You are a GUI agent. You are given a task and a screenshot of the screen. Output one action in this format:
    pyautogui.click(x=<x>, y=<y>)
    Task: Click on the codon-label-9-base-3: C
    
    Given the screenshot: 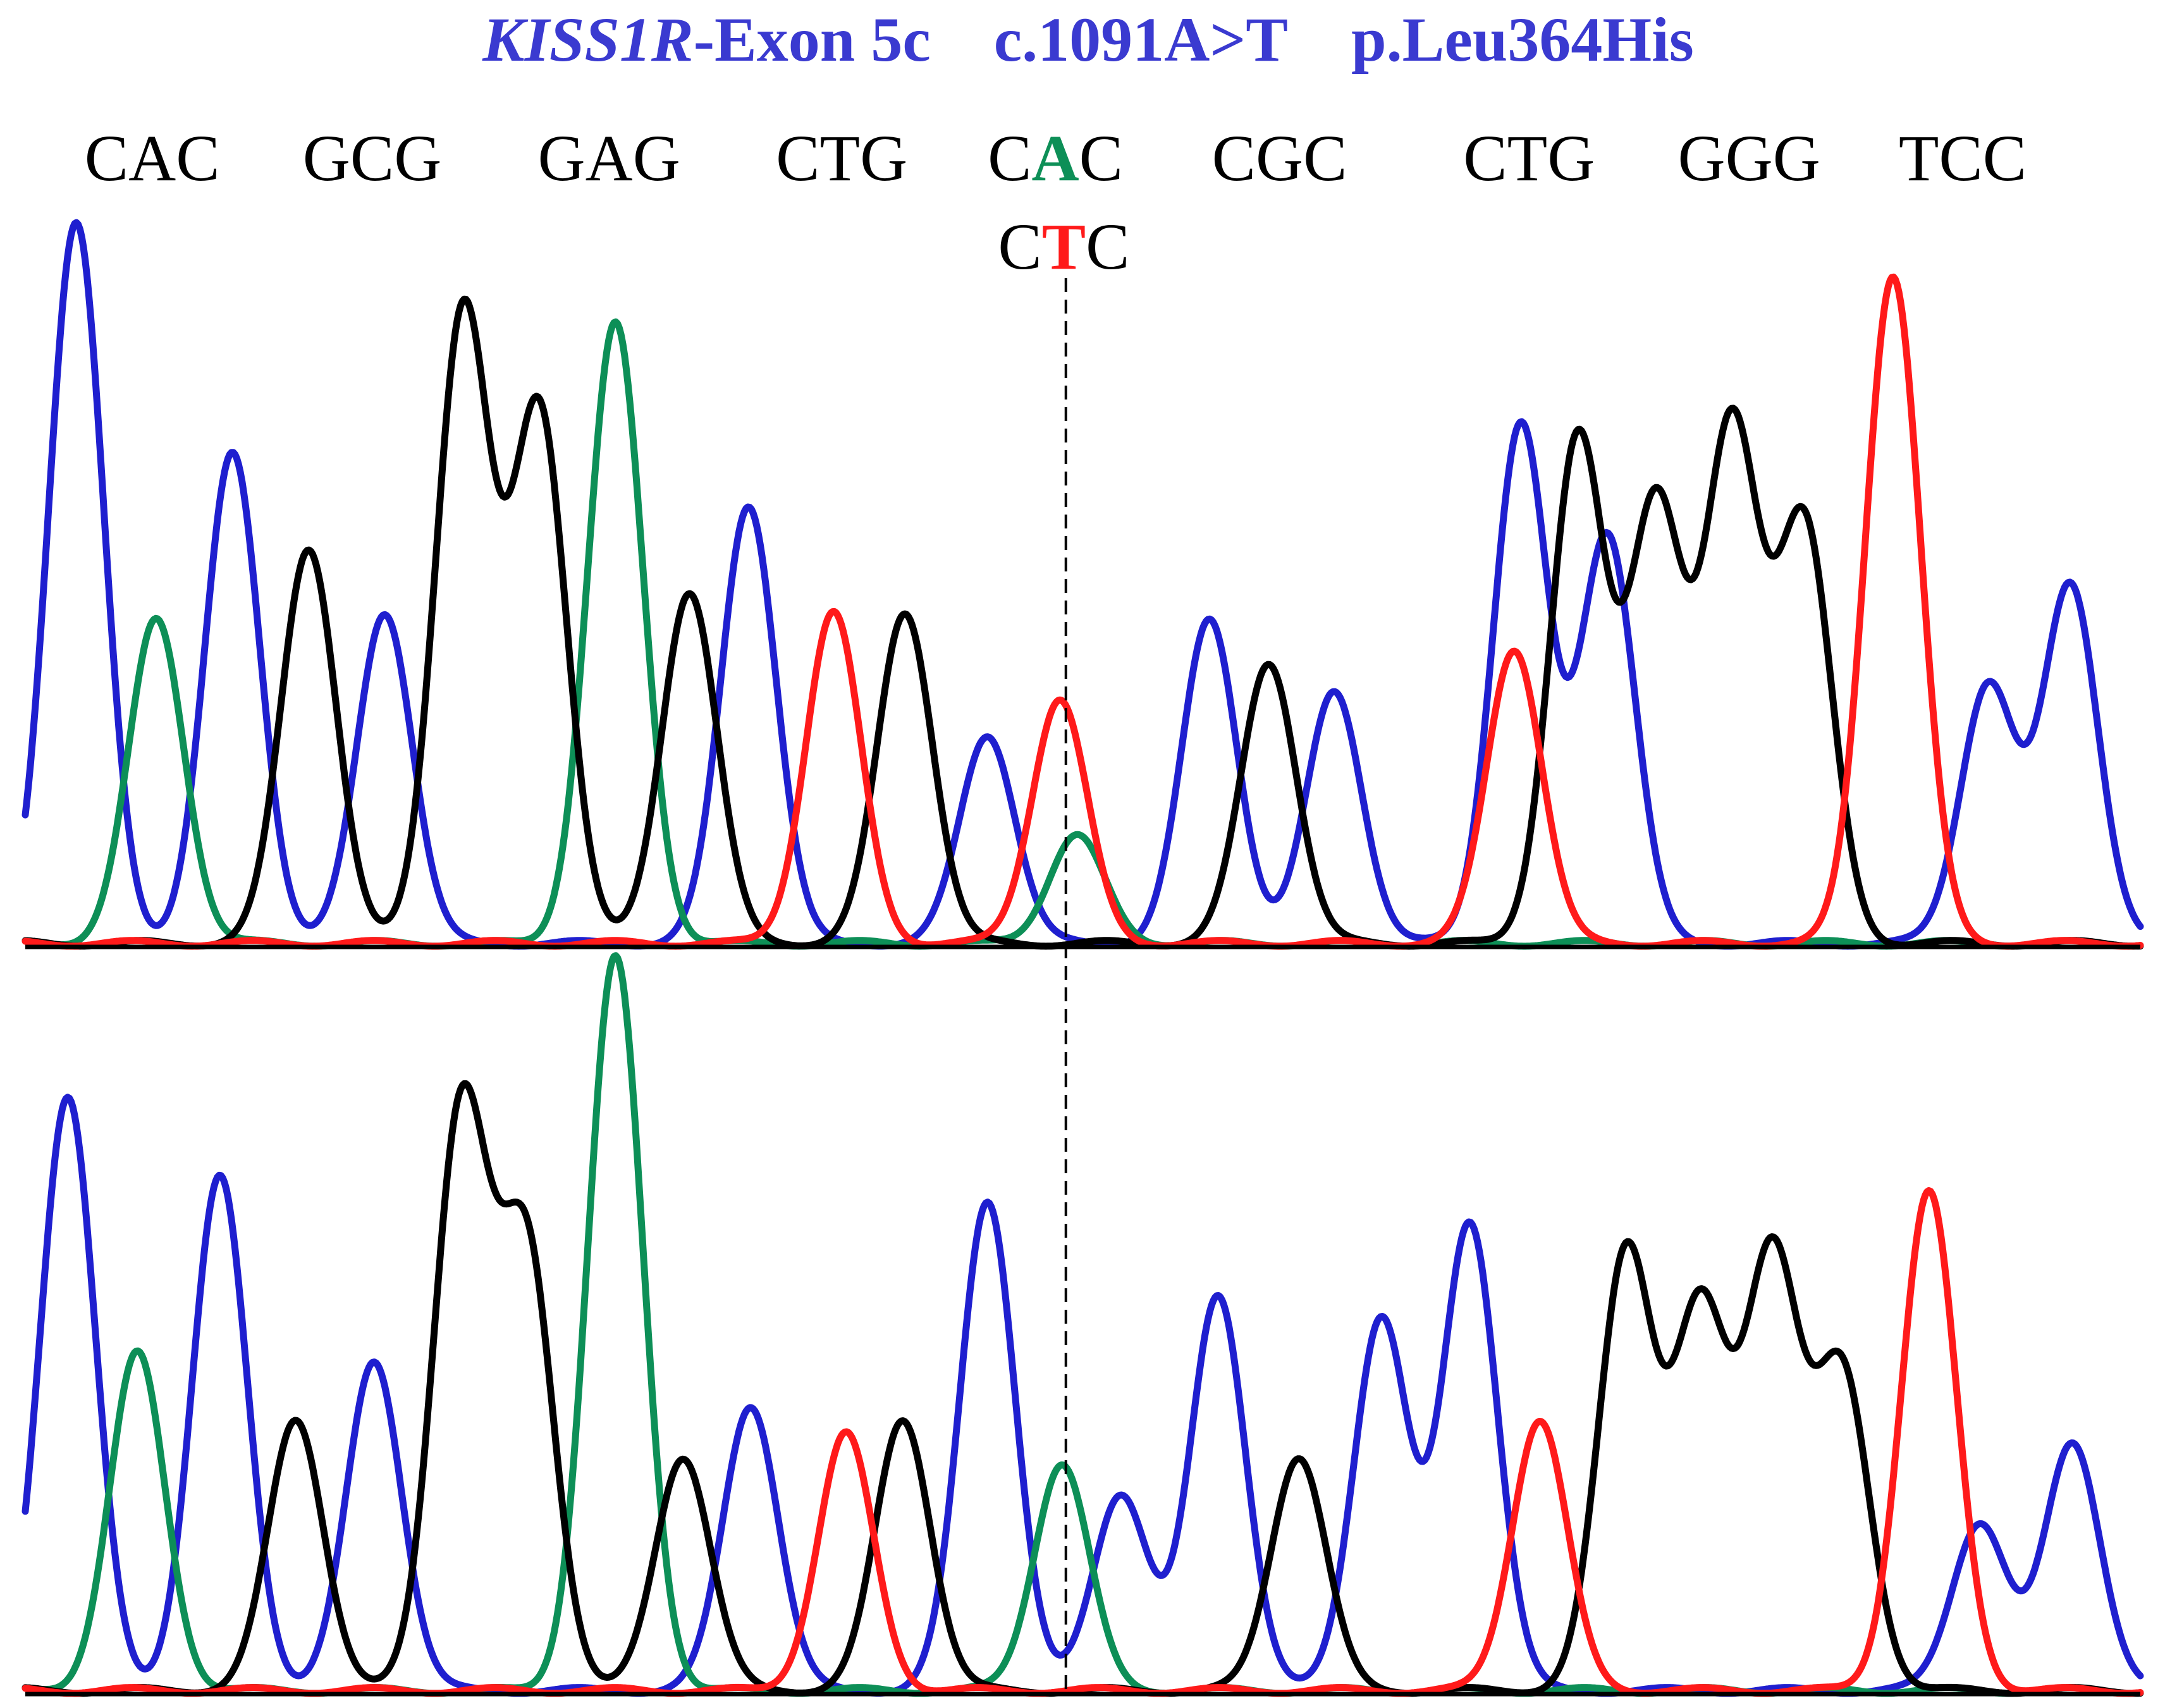 What is the action you would take?
    pyautogui.click(x=2005, y=158)
    